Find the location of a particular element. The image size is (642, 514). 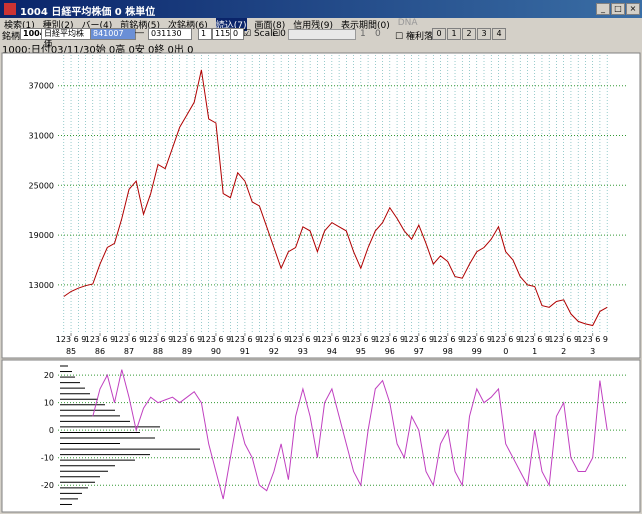

y-tick-label: 10 is located at coordinates (49, 403).